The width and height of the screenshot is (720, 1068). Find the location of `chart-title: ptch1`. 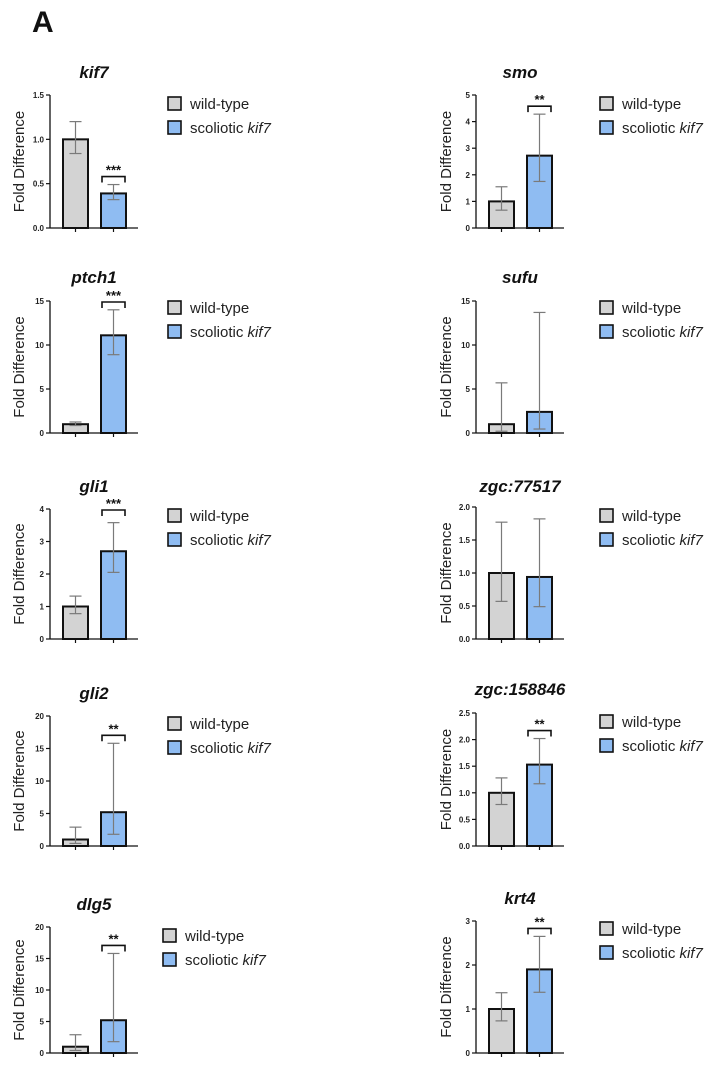

chart-title: ptch1 is located at coordinates (93, 277).